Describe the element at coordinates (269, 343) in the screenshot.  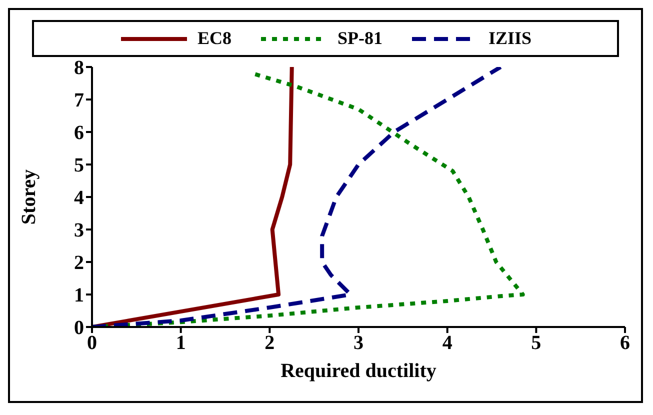
I see `x-tick-label: 2` at that location.